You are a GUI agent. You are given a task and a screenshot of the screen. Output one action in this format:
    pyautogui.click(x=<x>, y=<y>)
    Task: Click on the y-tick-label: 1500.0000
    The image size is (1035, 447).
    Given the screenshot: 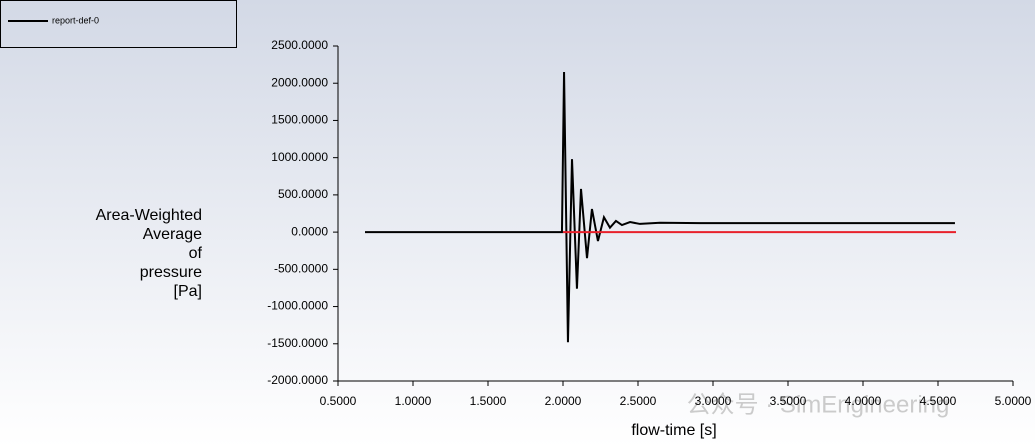 What is the action you would take?
    pyautogui.click(x=299, y=120)
    